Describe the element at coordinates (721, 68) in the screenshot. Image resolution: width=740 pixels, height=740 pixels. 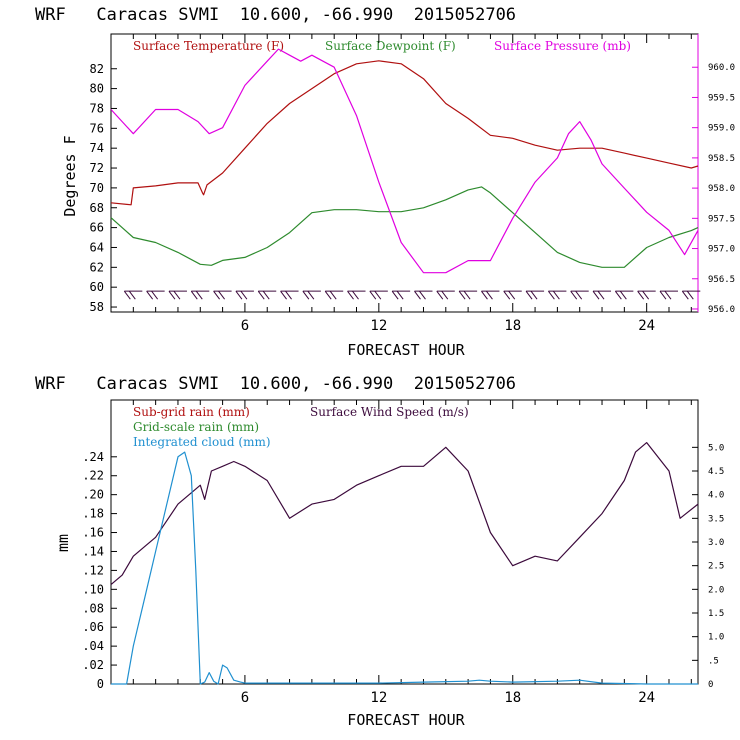
I see `y2-tick-label: 960.0` at that location.